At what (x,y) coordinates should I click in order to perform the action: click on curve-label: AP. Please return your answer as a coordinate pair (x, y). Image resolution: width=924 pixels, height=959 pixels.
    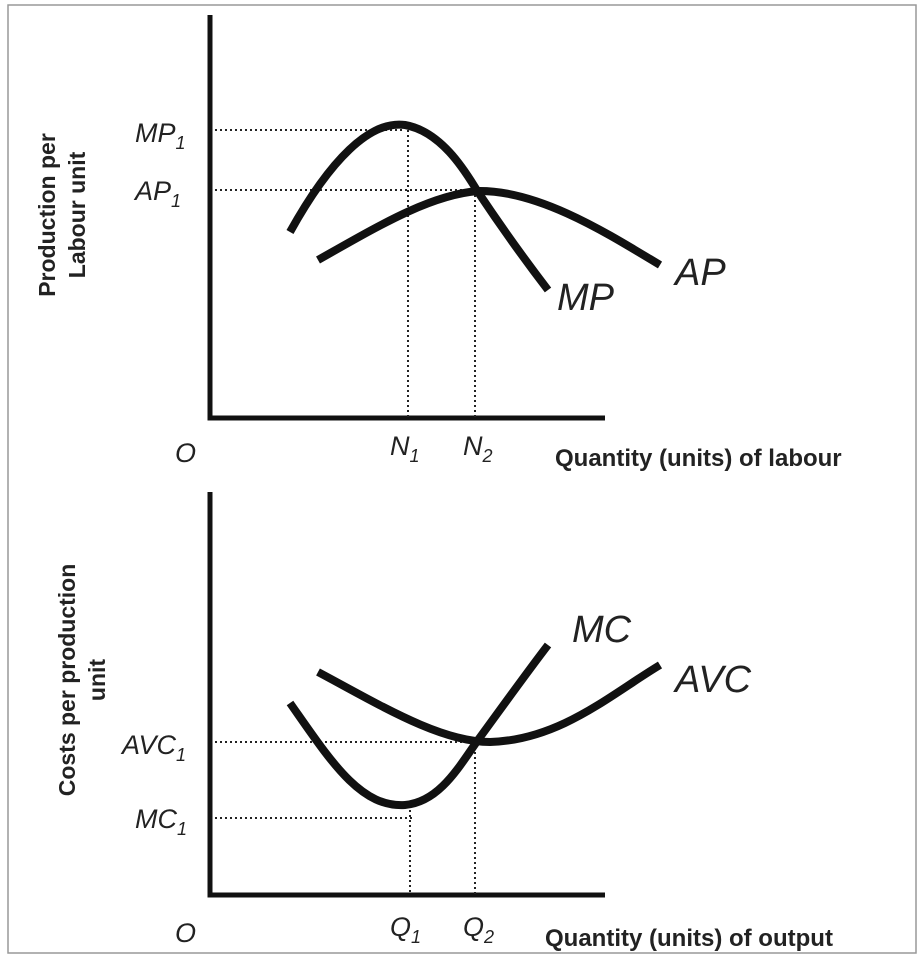
    Looking at the image, I should click on (699, 273).